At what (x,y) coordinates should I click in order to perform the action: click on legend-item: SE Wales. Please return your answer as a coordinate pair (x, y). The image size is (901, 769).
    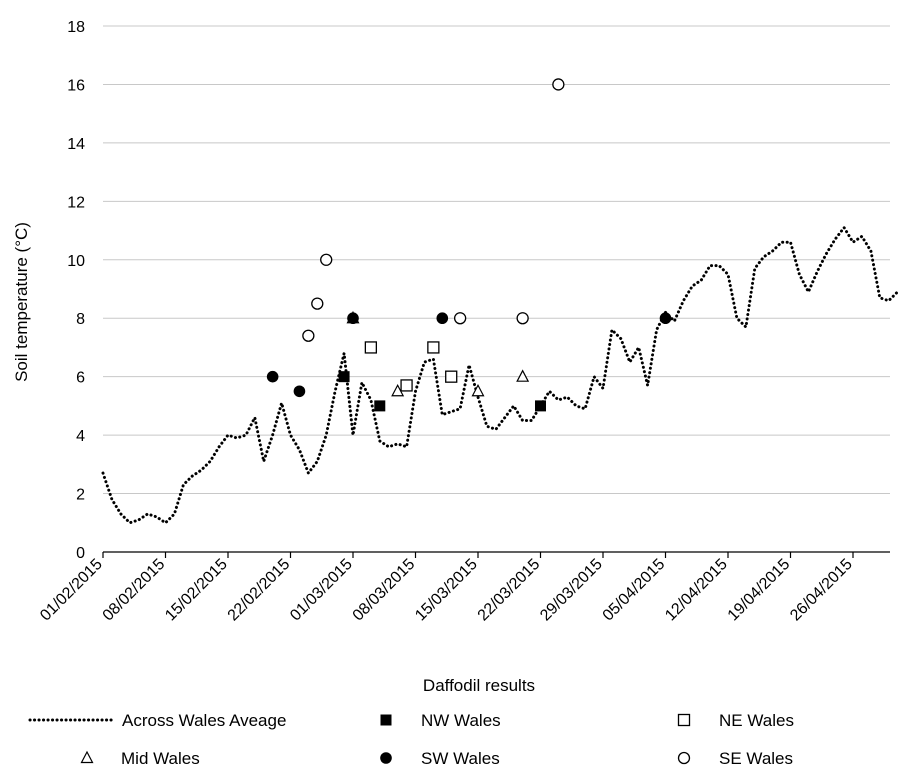
    Looking at the image, I should click on (735, 758).